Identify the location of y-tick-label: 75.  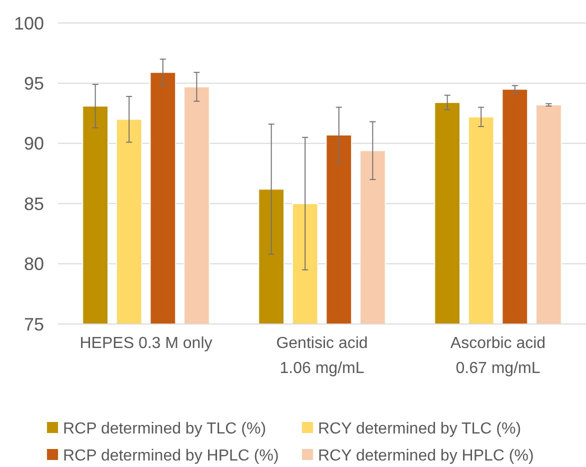
(34, 324).